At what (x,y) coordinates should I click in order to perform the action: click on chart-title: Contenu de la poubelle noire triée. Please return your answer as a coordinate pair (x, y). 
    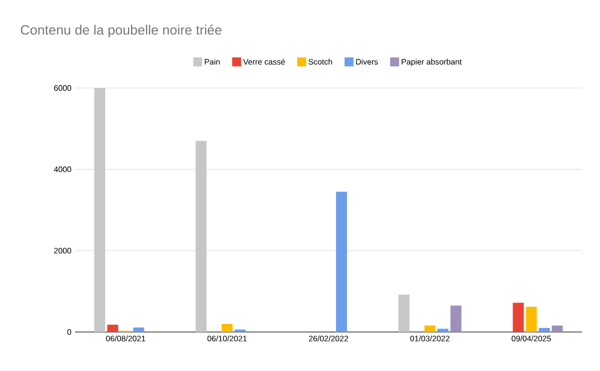
    Looking at the image, I should click on (121, 31).